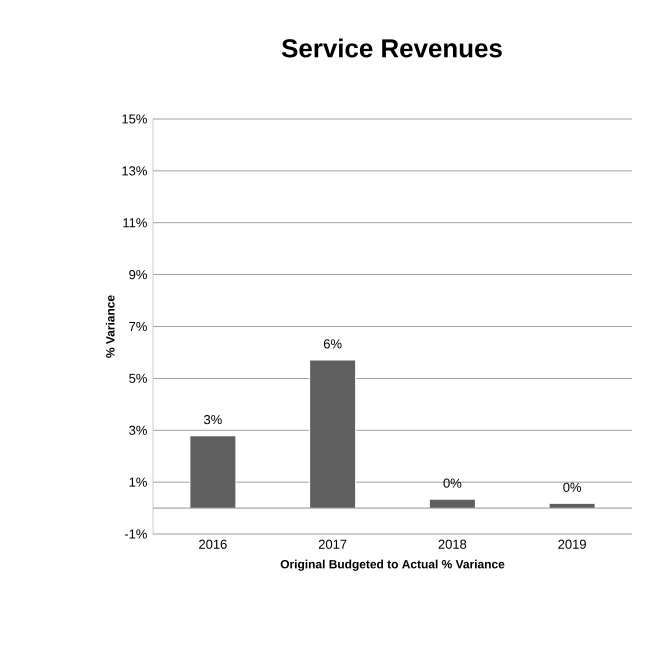 This screenshot has width=655, height=652. What do you see at coordinates (134, 171) in the screenshot?
I see `y-tick-label: 13%` at bounding box center [134, 171].